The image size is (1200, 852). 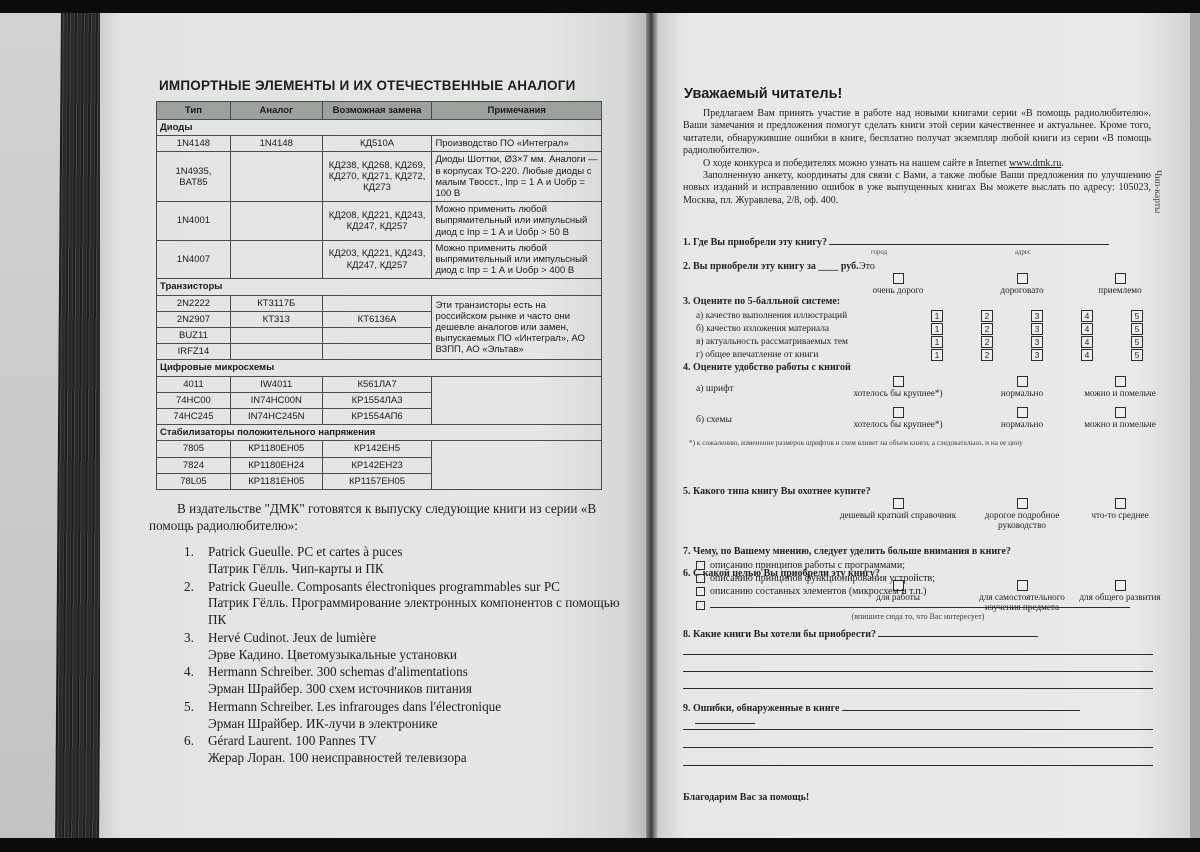 What do you see at coordinates (193, 110) in the screenshot?
I see `col-header-type: Тип` at bounding box center [193, 110].